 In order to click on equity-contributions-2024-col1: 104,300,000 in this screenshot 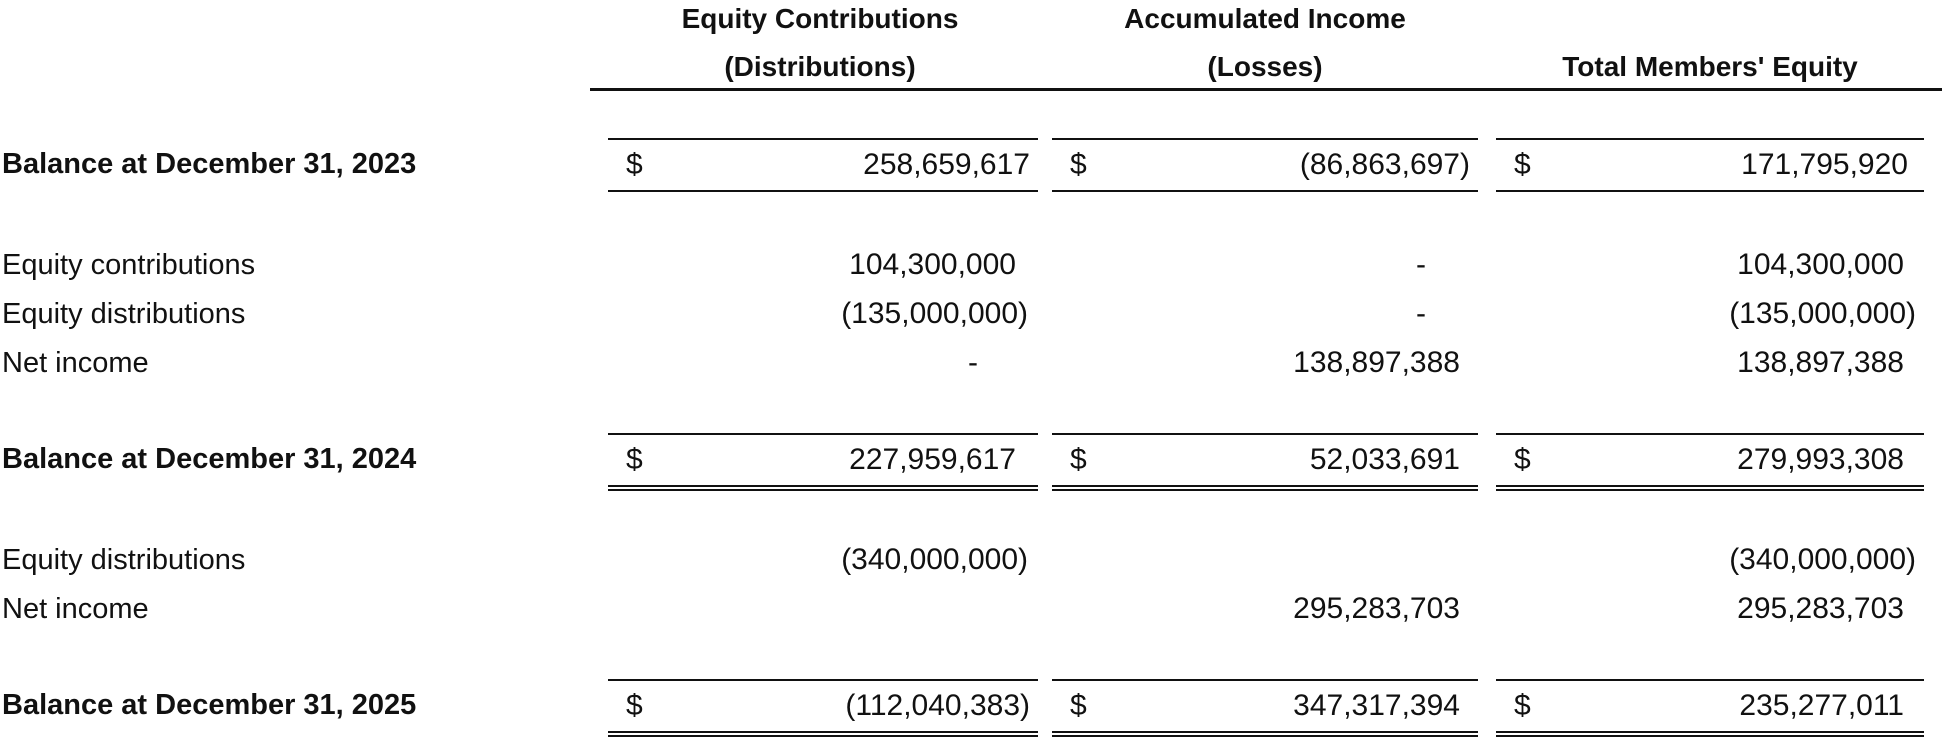, I will do `click(932, 264)`.